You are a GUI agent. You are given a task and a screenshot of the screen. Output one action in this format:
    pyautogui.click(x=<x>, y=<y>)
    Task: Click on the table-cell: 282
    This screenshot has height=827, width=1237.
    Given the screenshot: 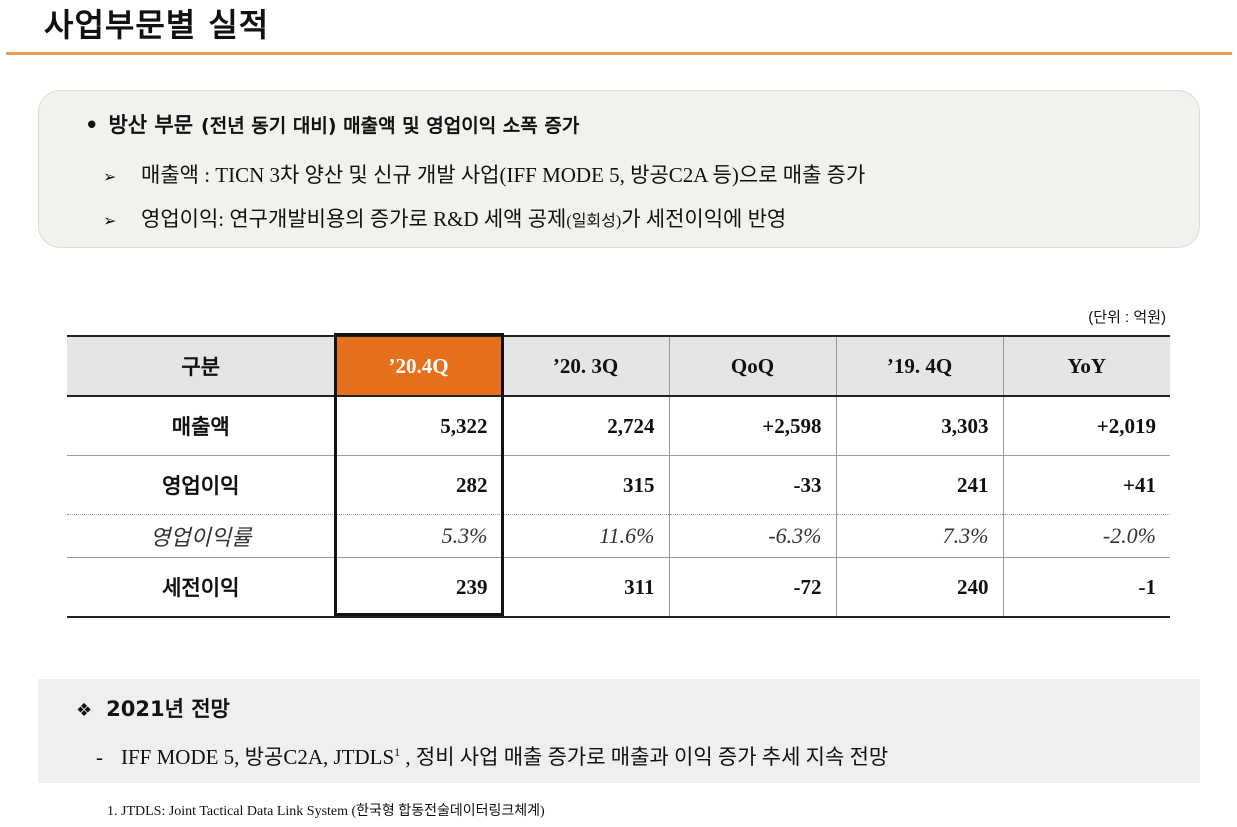 What is the action you would take?
    pyautogui.click(x=418, y=485)
    